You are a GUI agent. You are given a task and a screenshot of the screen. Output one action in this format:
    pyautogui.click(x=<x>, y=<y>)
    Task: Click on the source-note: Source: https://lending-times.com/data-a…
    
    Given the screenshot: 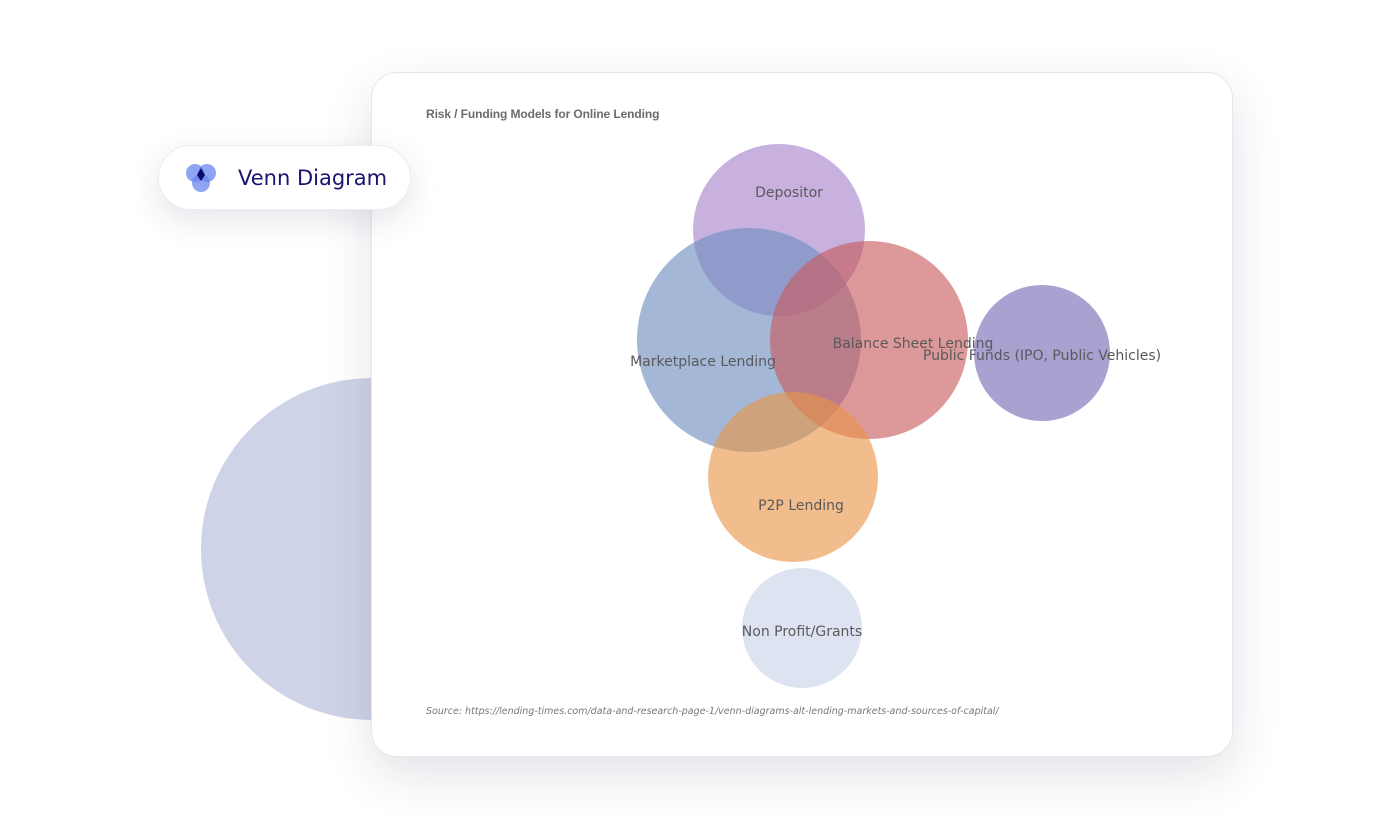 What is the action you would take?
    pyautogui.click(x=712, y=711)
    